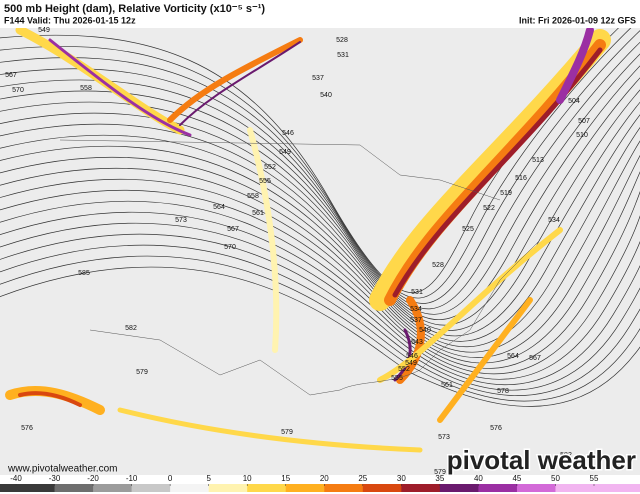  Describe the element at coordinates (93, 478) in the screenshot. I see `colorbar-label: -20` at that location.